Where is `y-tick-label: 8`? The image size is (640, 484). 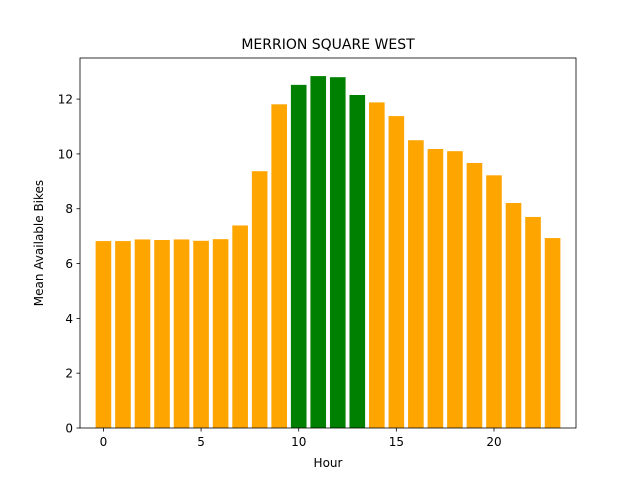
y-tick-label: 8 is located at coordinates (69, 209).